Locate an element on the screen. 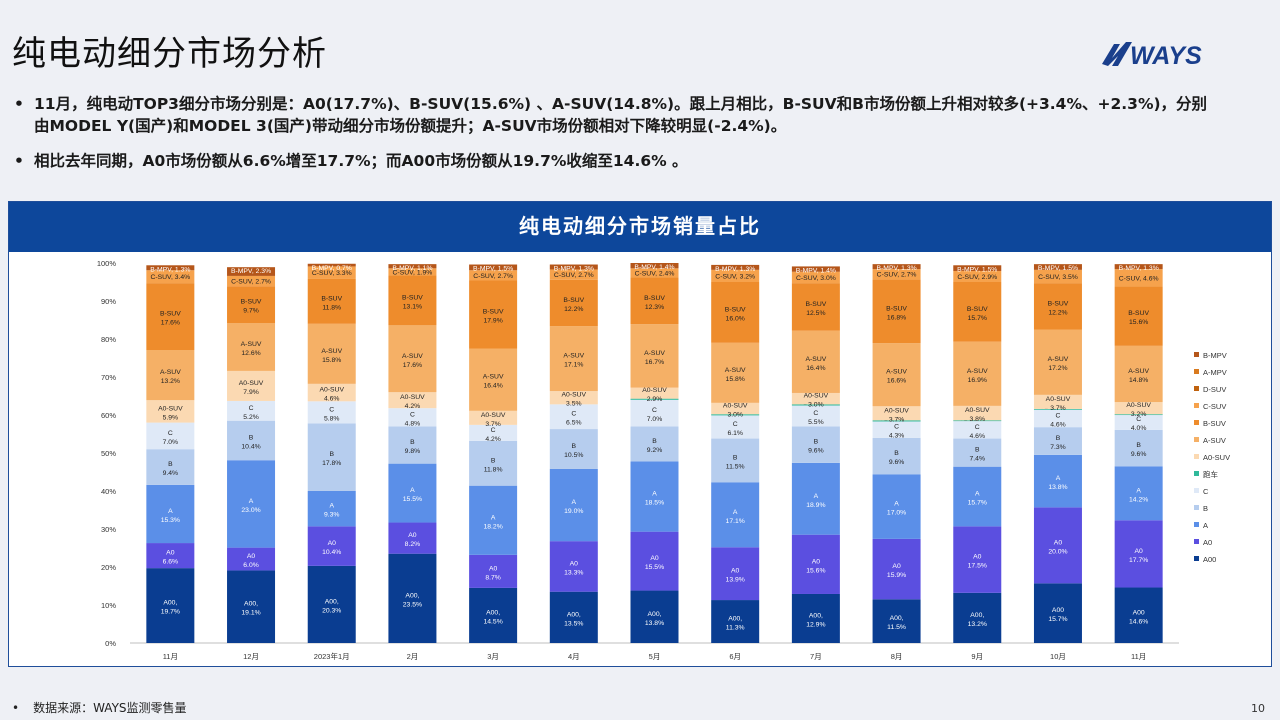  data-label-value: 17.5% is located at coordinates (977, 566).